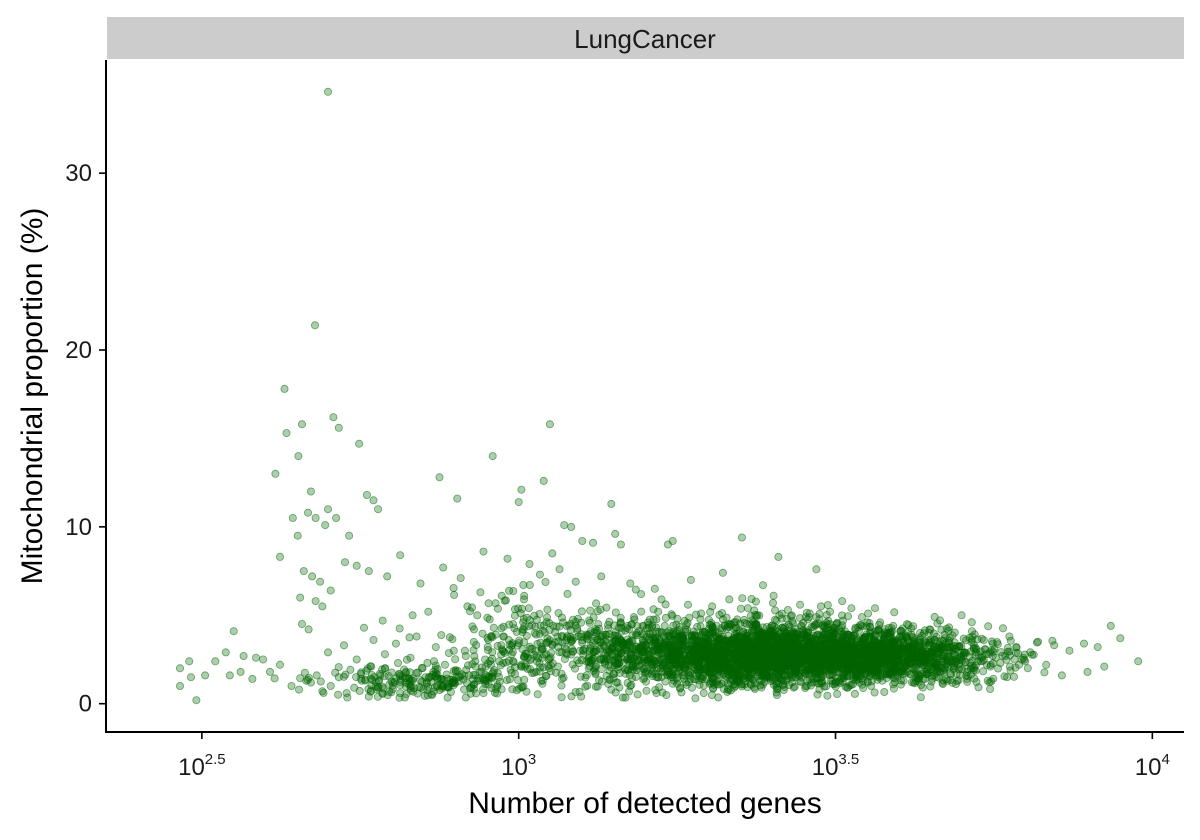 The width and height of the screenshot is (1200, 840). I want to click on x-axis-title: Number of detected genes, so click(645, 803).